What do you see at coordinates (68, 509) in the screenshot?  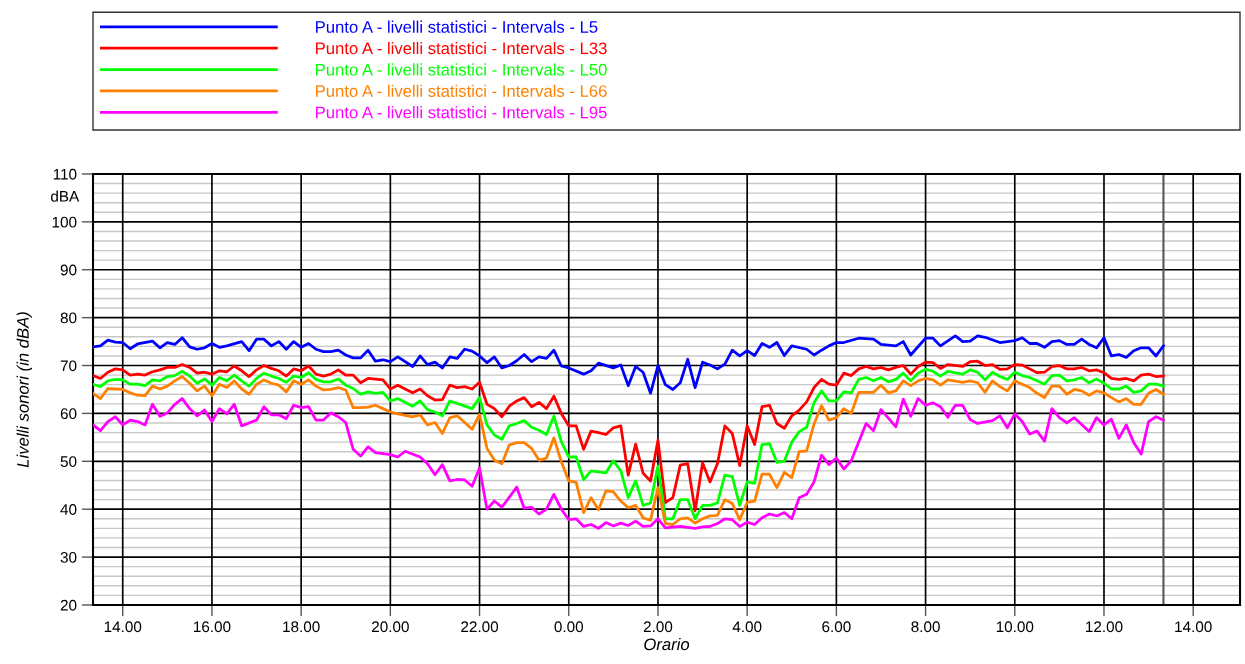 I see `y-tick-label: 40` at bounding box center [68, 509].